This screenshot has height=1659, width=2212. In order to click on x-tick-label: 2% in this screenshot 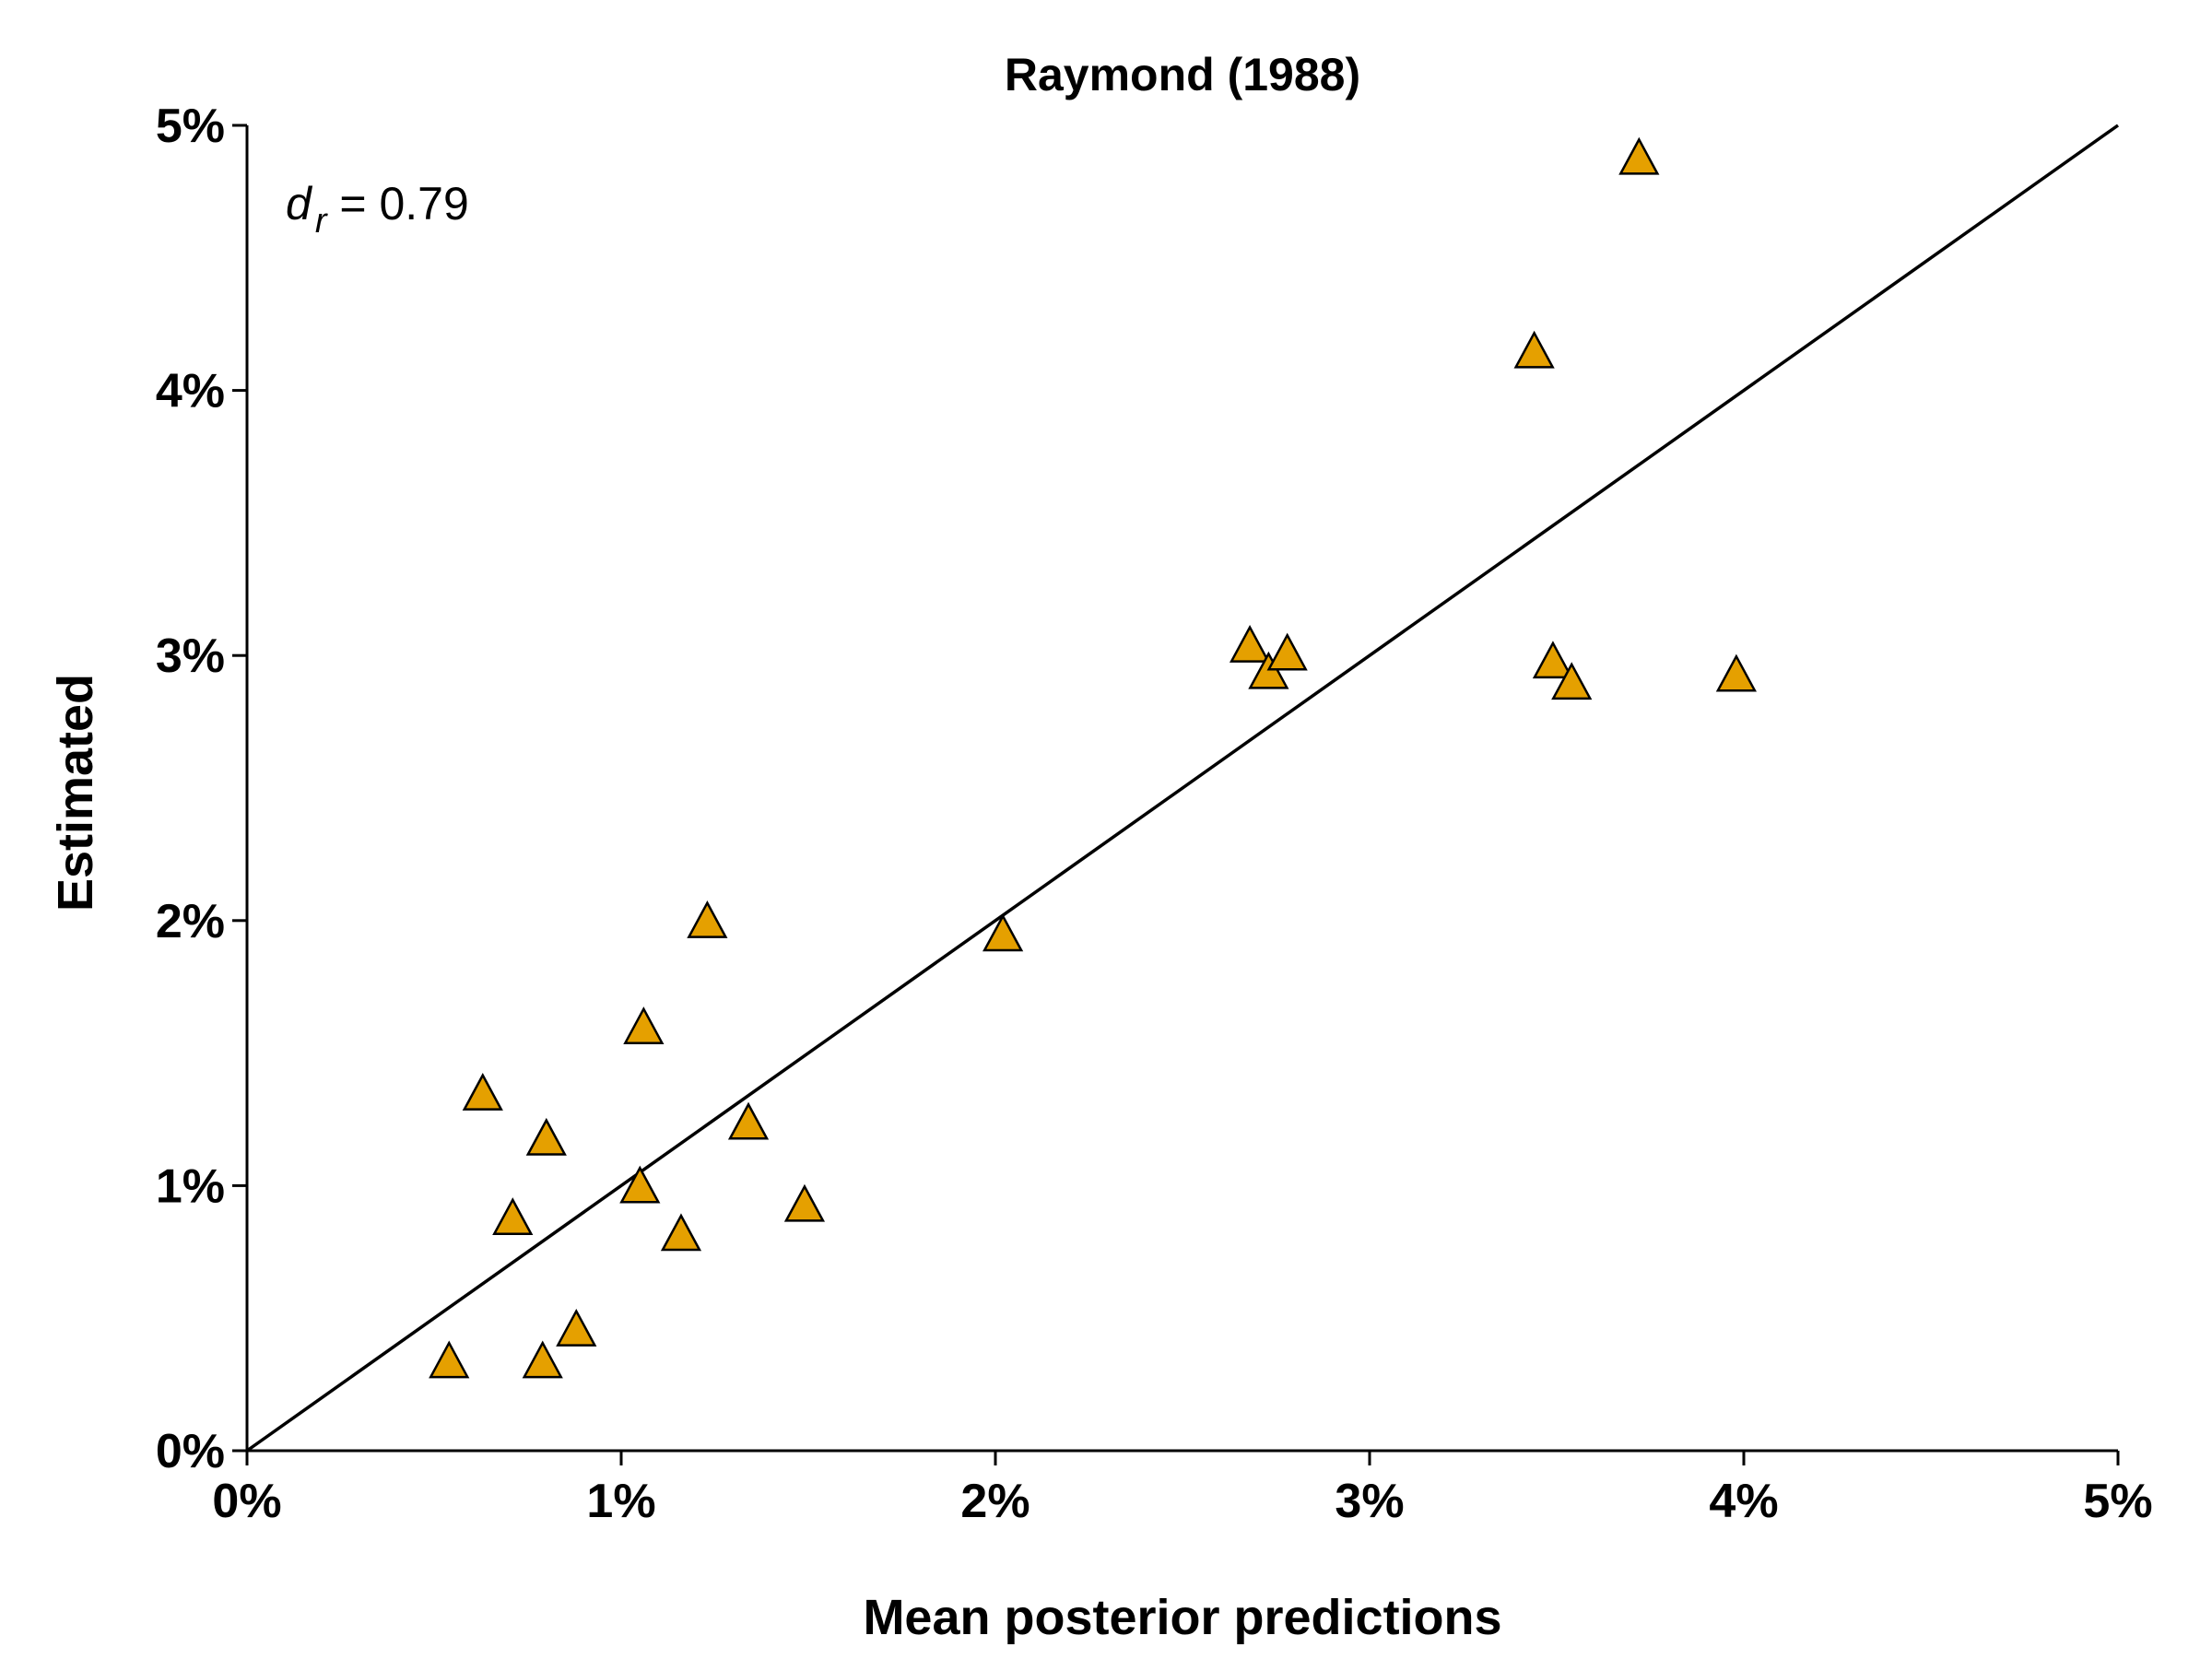, I will do `click(995, 1501)`.